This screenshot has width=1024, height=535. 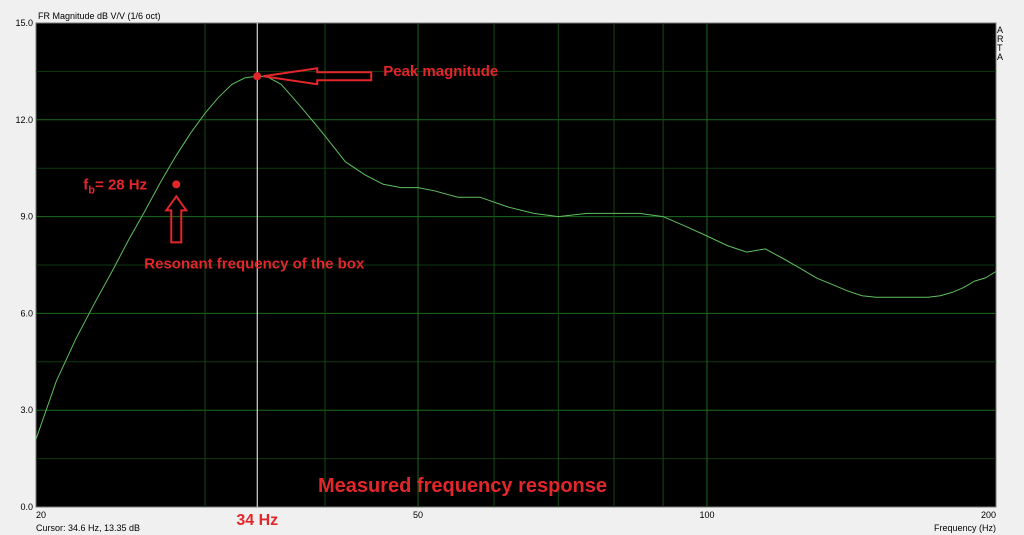 What do you see at coordinates (121, 184) in the screenshot?
I see `fb-label-suffix: = 28 Hz` at bounding box center [121, 184].